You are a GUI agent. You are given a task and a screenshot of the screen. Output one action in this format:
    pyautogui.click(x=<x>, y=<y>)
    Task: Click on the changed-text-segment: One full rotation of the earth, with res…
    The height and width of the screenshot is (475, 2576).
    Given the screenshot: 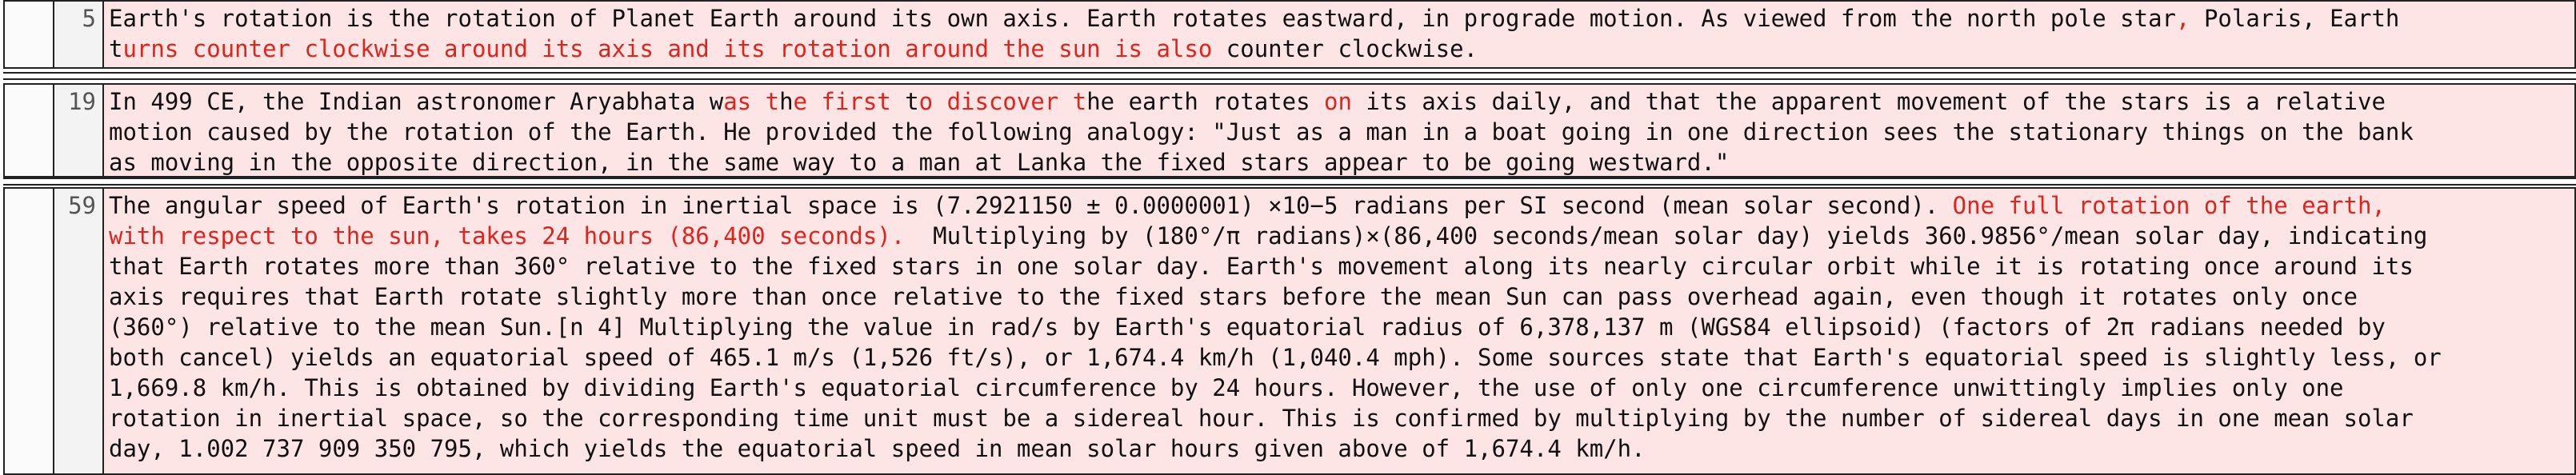 What is the action you would take?
    pyautogui.click(x=1247, y=220)
    